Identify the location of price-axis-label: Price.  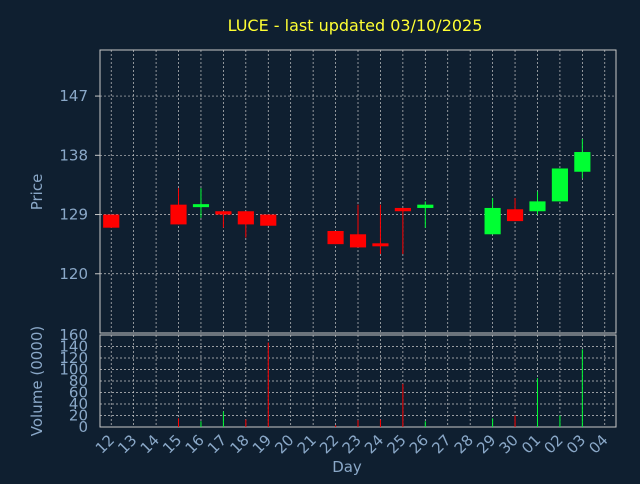
(37, 192).